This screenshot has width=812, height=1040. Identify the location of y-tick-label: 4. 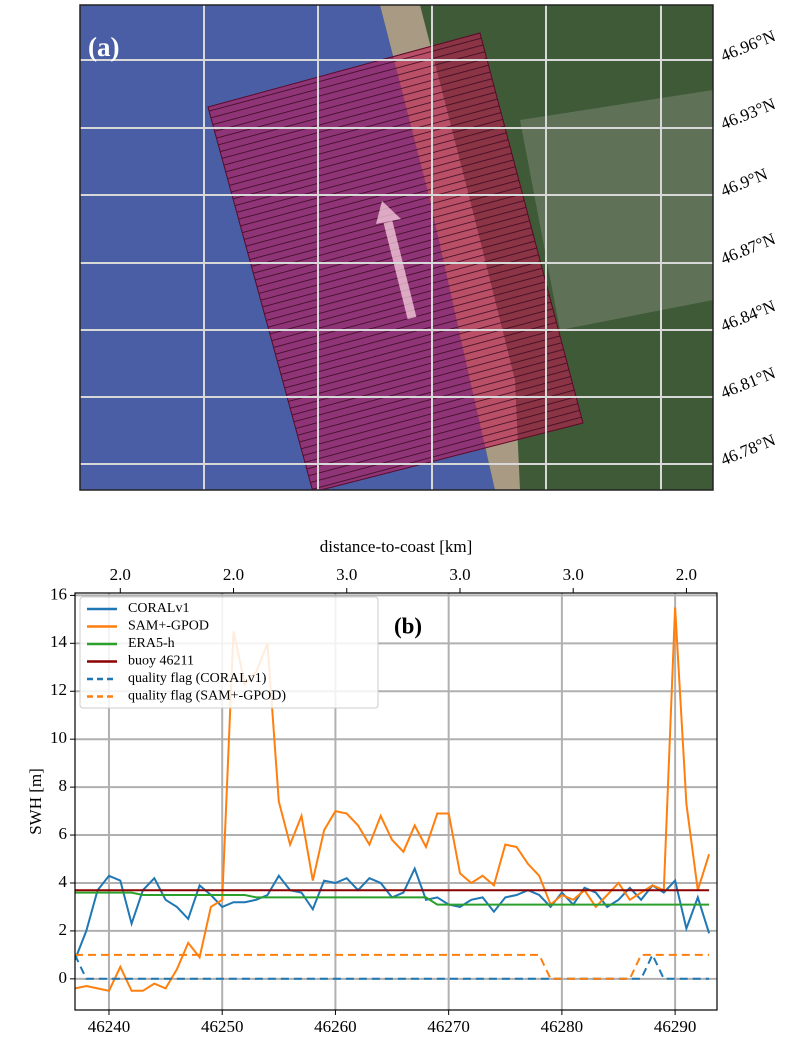
(63, 881).